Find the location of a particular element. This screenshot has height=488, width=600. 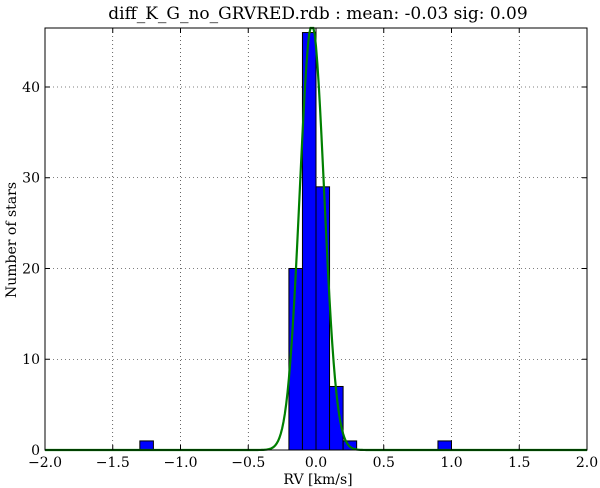

y-tick-label: 30 is located at coordinates (31, 179).